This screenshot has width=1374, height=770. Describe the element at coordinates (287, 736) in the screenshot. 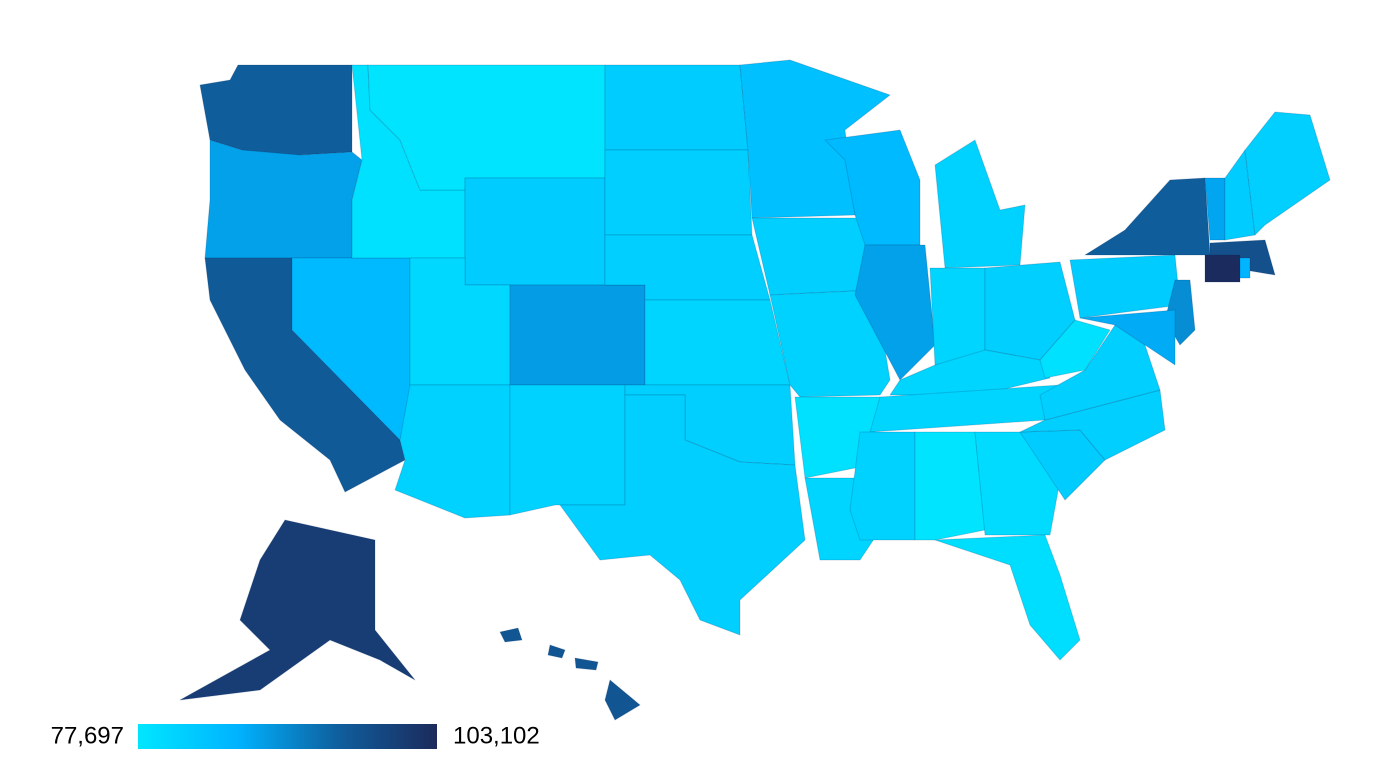

I see `legend-bar` at that location.